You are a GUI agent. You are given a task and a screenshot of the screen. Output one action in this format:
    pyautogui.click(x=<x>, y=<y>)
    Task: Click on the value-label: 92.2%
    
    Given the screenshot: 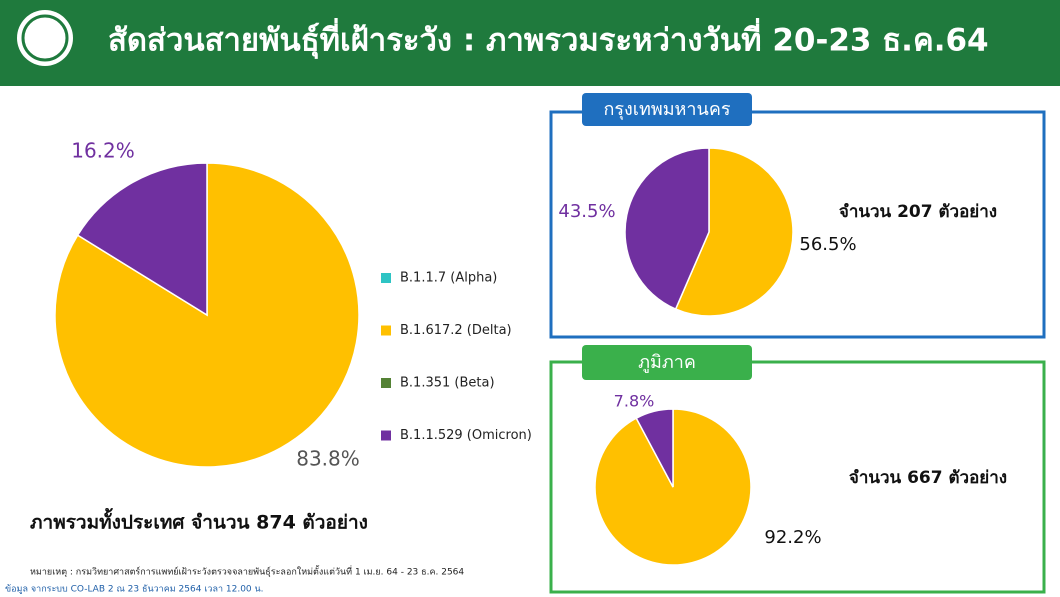 What is the action you would take?
    pyautogui.click(x=792, y=537)
    